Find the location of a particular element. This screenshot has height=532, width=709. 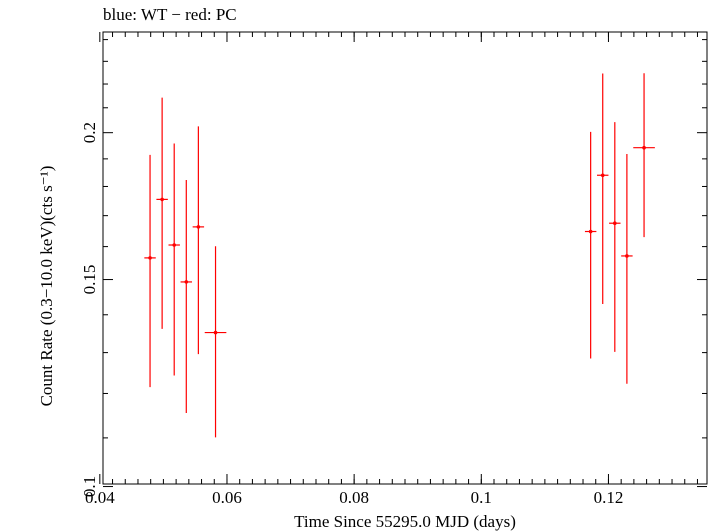

x-tick-label: 0.08 is located at coordinates (354, 497).